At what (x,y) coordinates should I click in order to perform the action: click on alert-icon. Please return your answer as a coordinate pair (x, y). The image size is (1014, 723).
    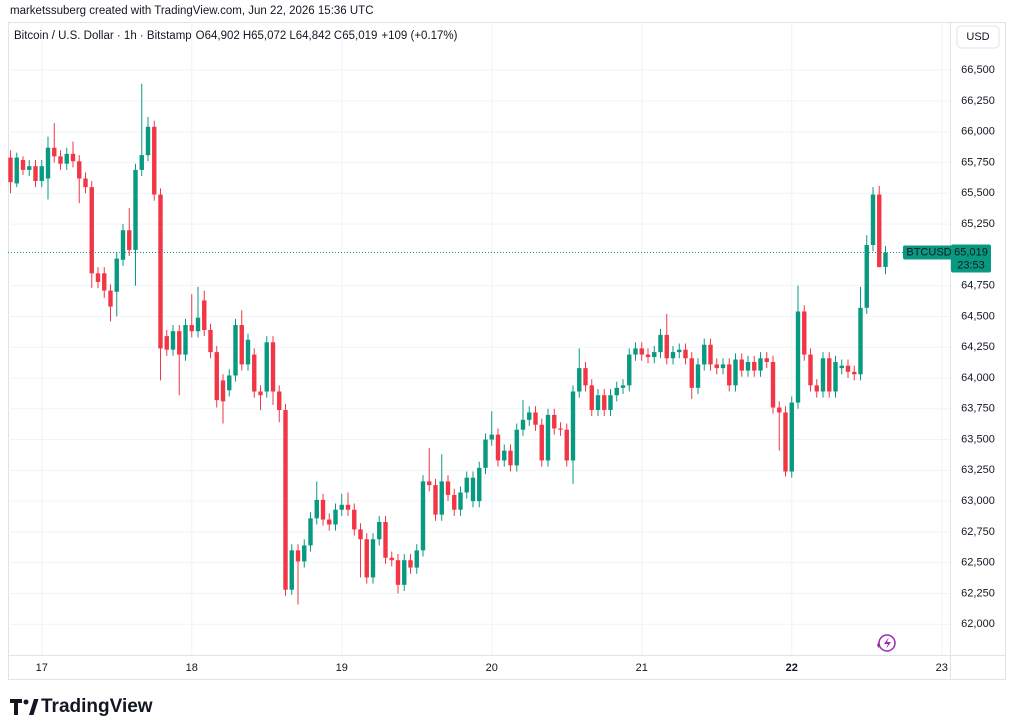
    Looking at the image, I should click on (886, 643).